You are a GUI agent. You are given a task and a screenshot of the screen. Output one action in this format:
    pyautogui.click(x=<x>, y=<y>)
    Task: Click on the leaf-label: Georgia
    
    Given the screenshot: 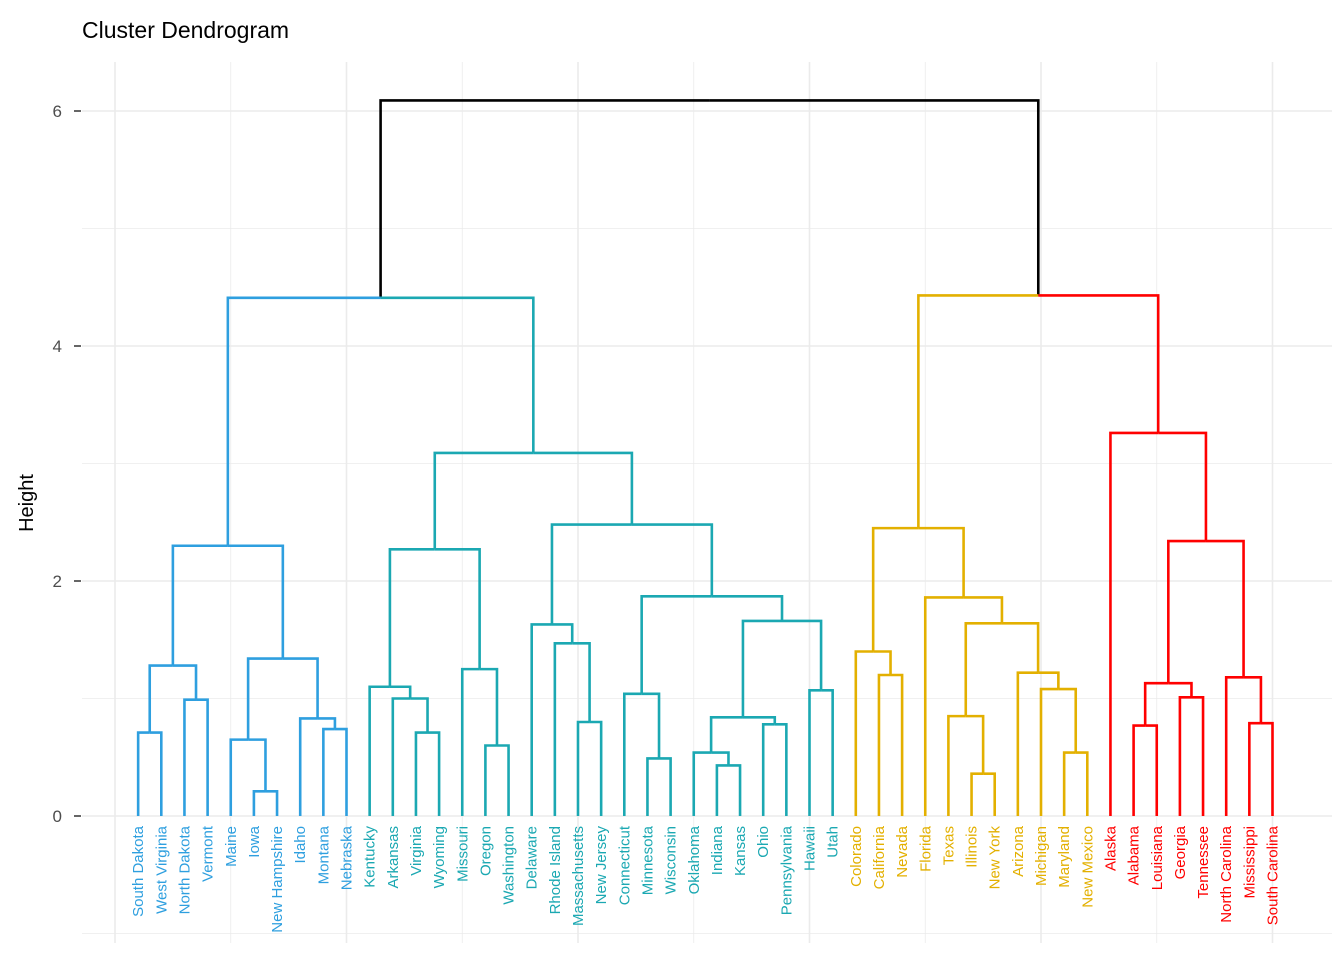 What is the action you would take?
    pyautogui.click(x=1180, y=852)
    